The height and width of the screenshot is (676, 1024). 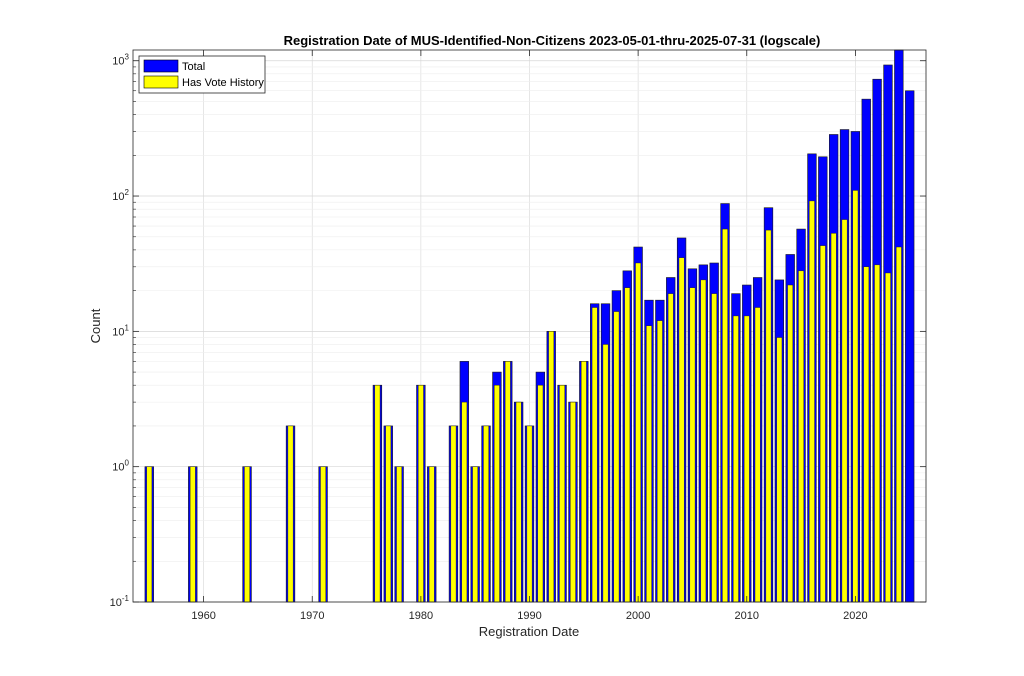 I want to click on y-tick-label: 10², so click(x=120, y=195).